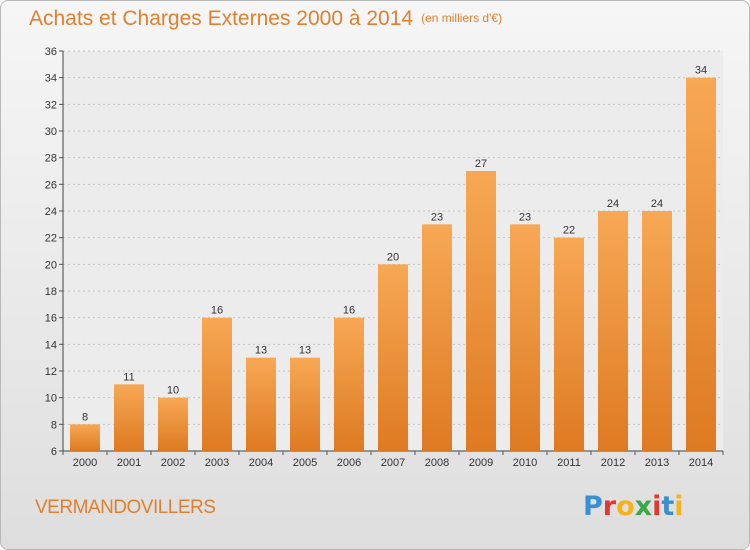 The height and width of the screenshot is (550, 750). I want to click on y-tick-label: 8, so click(54, 425).